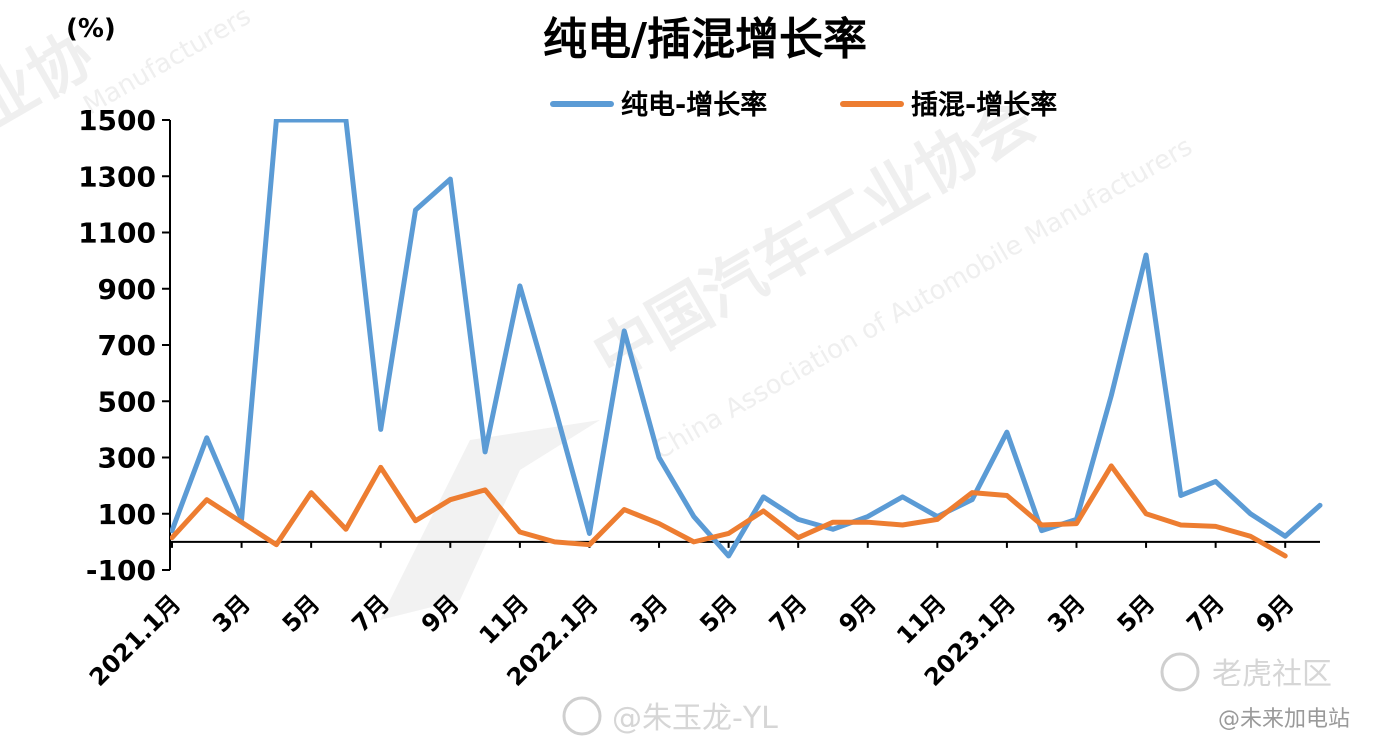 The width and height of the screenshot is (1380, 750). Describe the element at coordinates (694, 105) in the screenshot. I see `legend-label-bev: 纯电-增长率` at that location.